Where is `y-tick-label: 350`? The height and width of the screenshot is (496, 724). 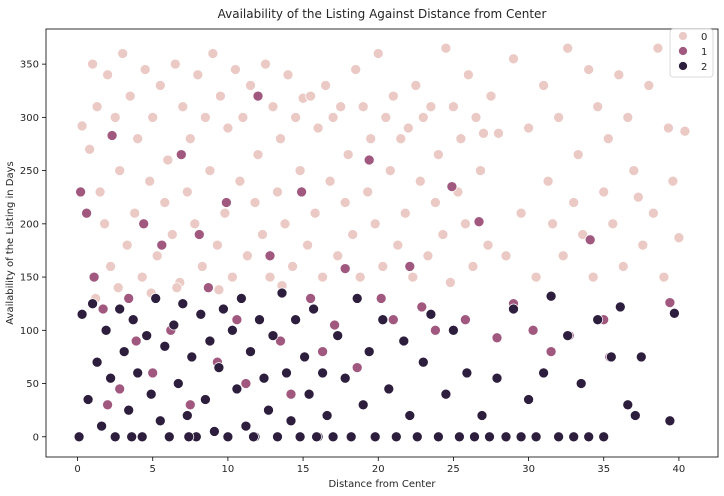 y-tick-label: 350 is located at coordinates (29, 65).